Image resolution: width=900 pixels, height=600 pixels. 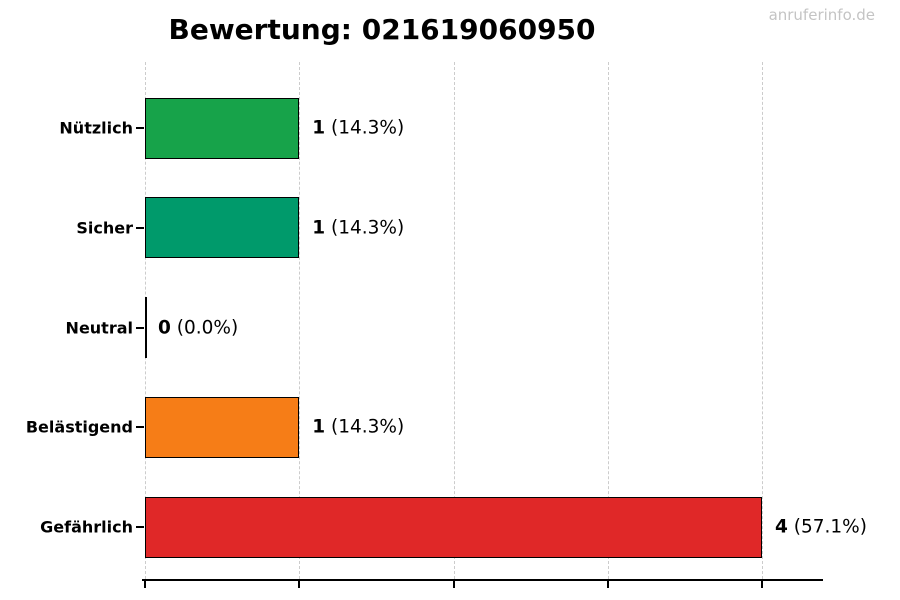 I want to click on x-axis-line, so click(x=482, y=580).